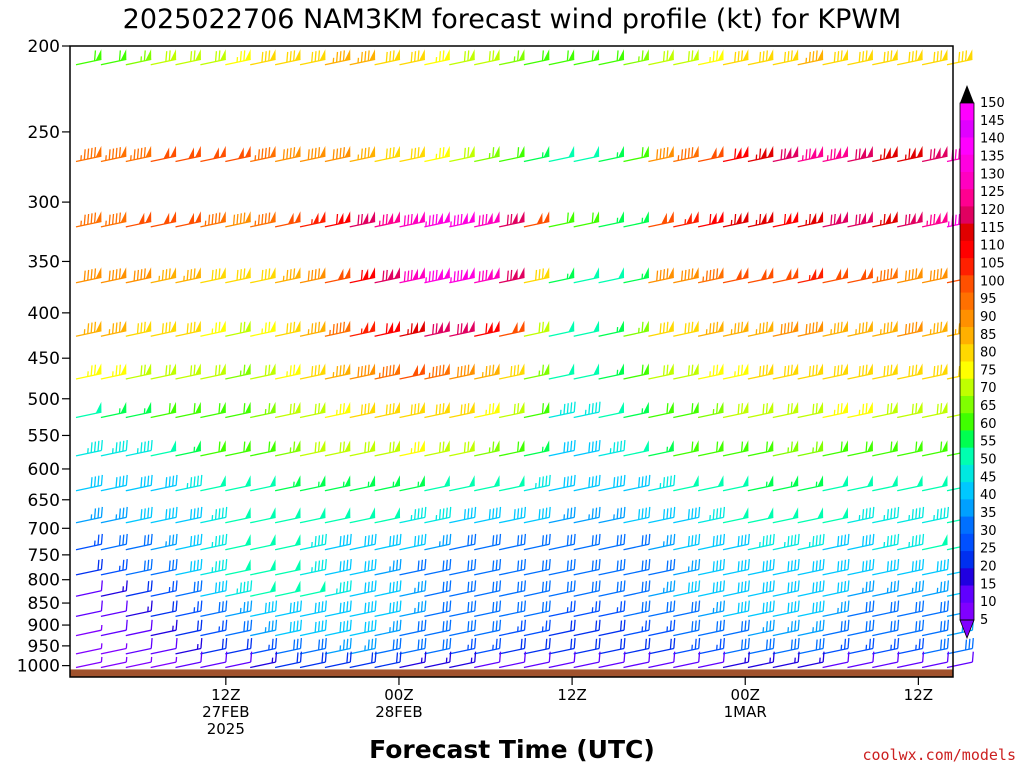 Image resolution: width=1024 pixels, height=768 pixels. What do you see at coordinates (398, 695) in the screenshot?
I see `x-tick-label: 00Z` at bounding box center [398, 695].